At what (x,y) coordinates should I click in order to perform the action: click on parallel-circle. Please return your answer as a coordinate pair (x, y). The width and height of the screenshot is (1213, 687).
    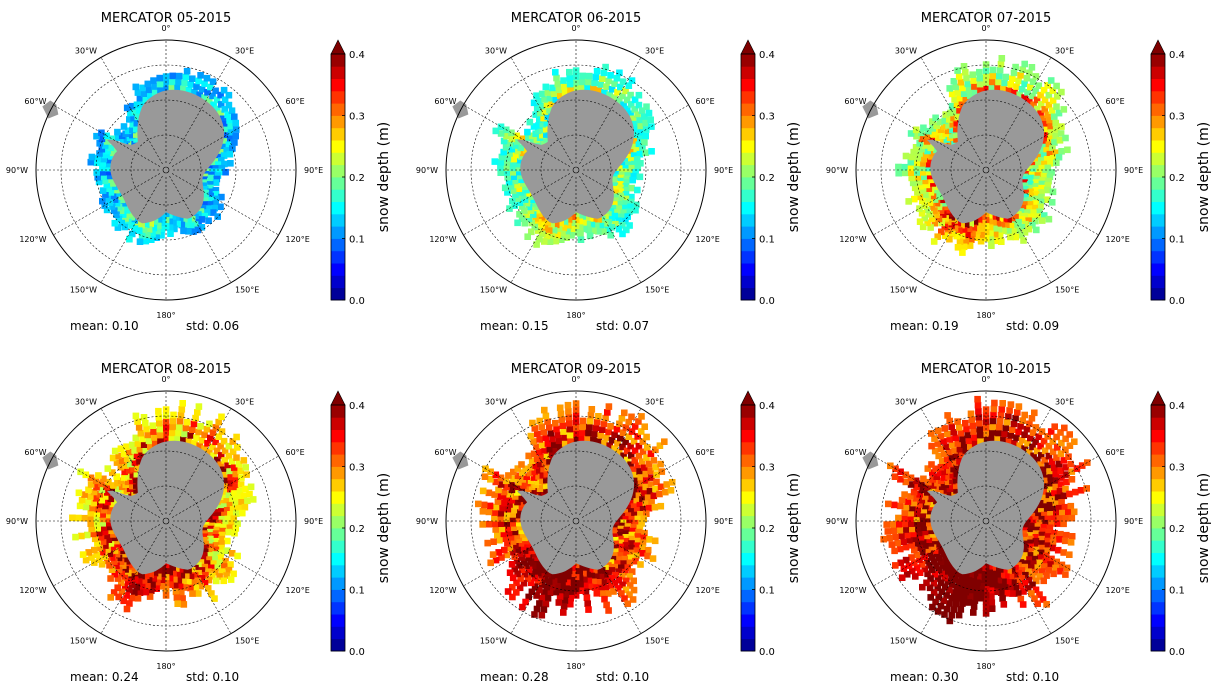
    Looking at the image, I should click on (986, 521).